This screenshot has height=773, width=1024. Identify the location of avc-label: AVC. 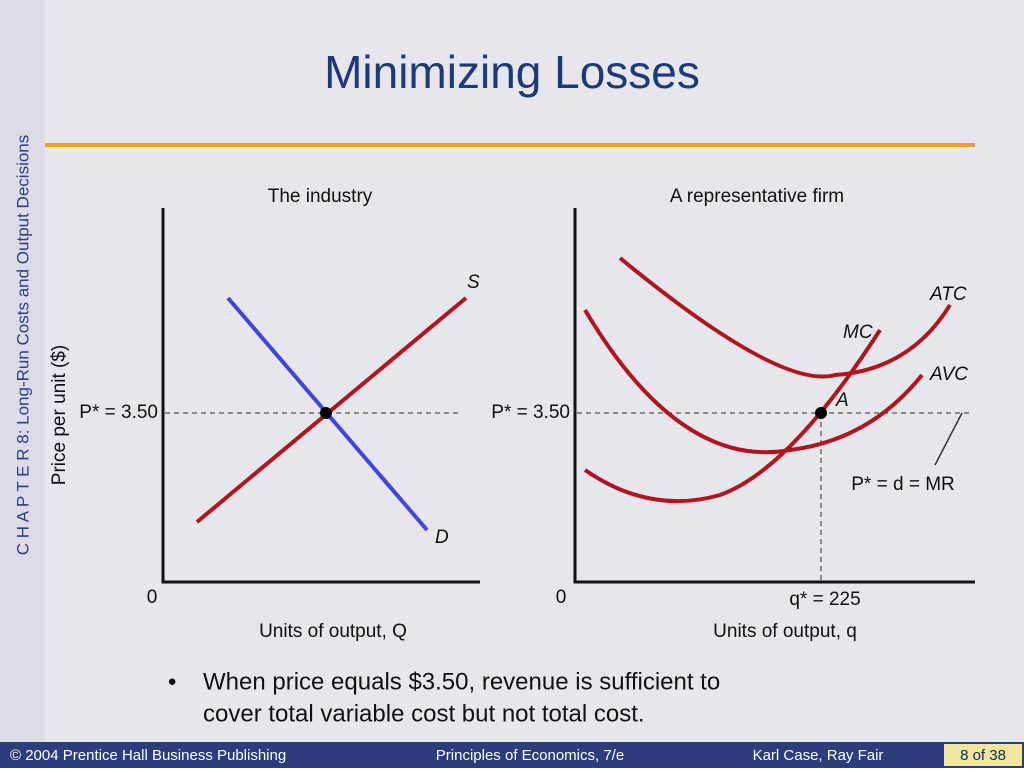
(948, 374).